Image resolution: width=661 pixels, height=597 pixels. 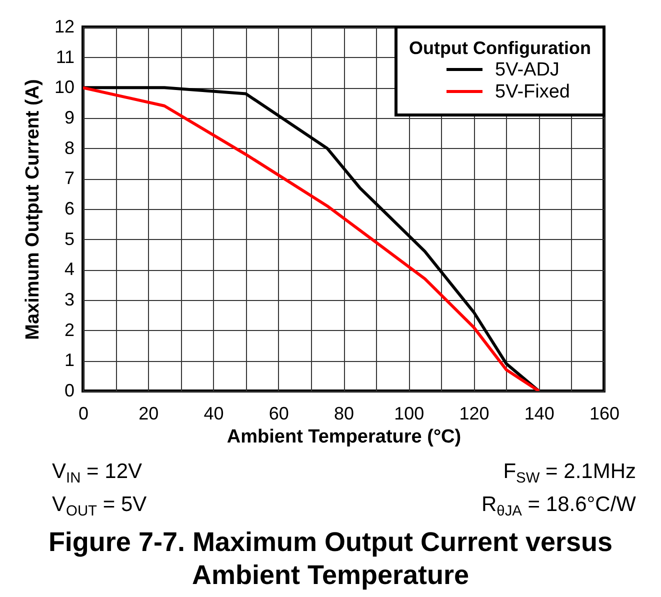 What do you see at coordinates (69, 360) in the screenshot?
I see `y-tick-label: 1` at bounding box center [69, 360].